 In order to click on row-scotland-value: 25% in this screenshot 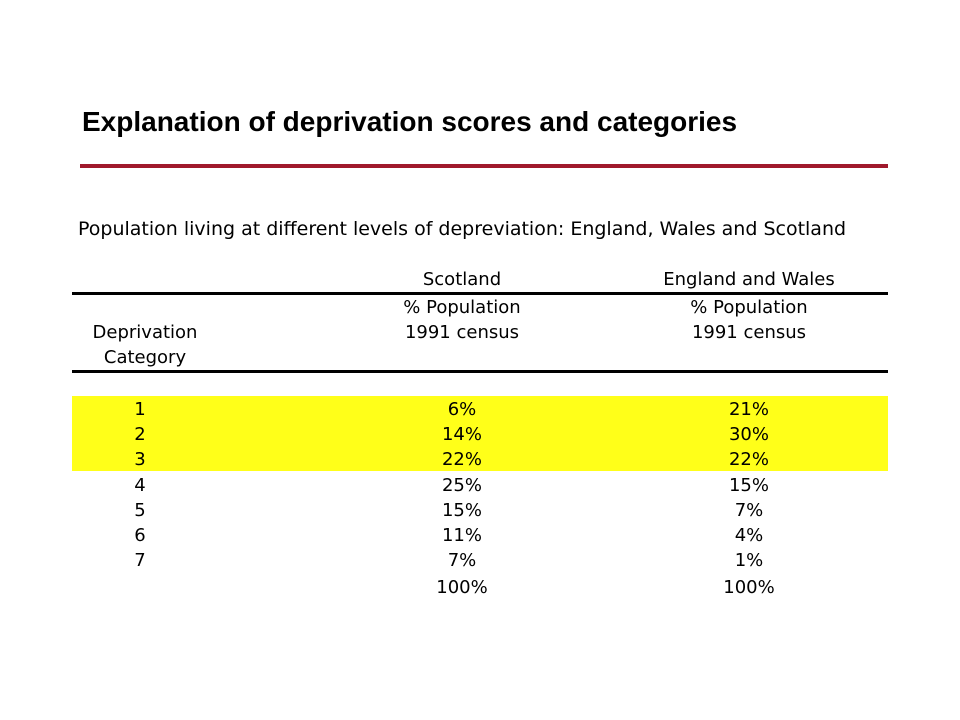, I will do `click(461, 485)`.